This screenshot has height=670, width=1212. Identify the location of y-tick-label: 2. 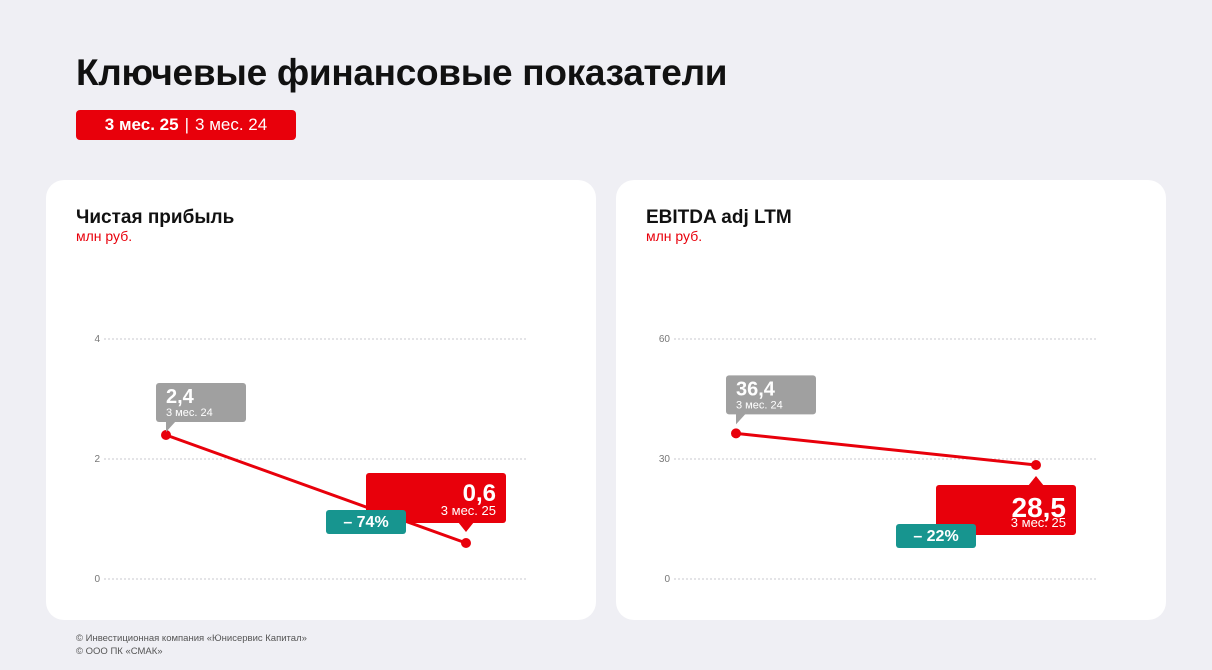
(97, 459).